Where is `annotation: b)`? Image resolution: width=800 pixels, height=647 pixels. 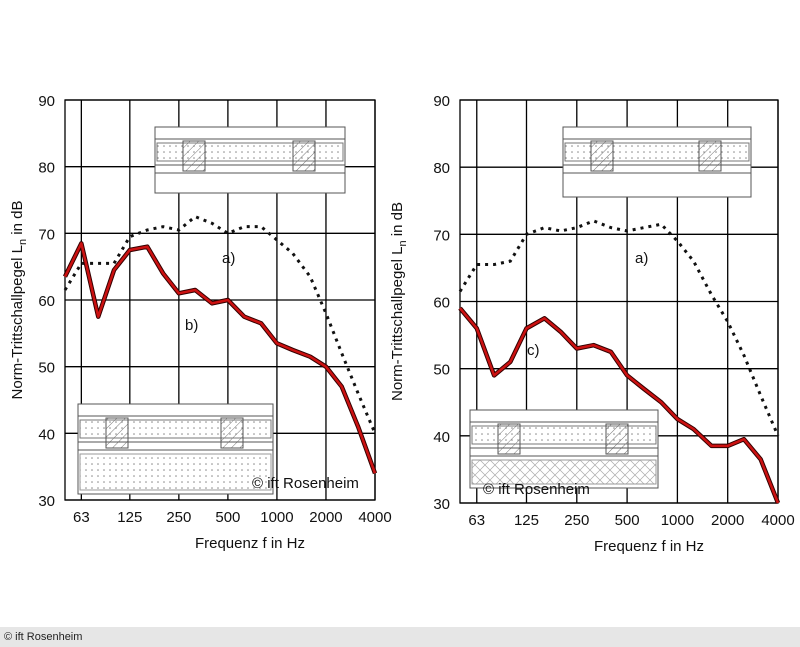 annotation: b) is located at coordinates (191, 325).